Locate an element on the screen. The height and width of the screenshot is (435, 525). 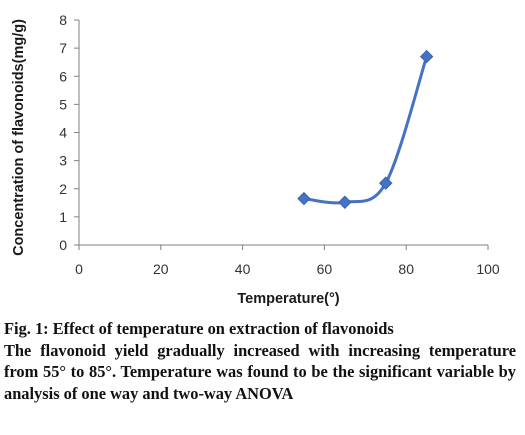
x-tick-label: 20 is located at coordinates (161, 269).